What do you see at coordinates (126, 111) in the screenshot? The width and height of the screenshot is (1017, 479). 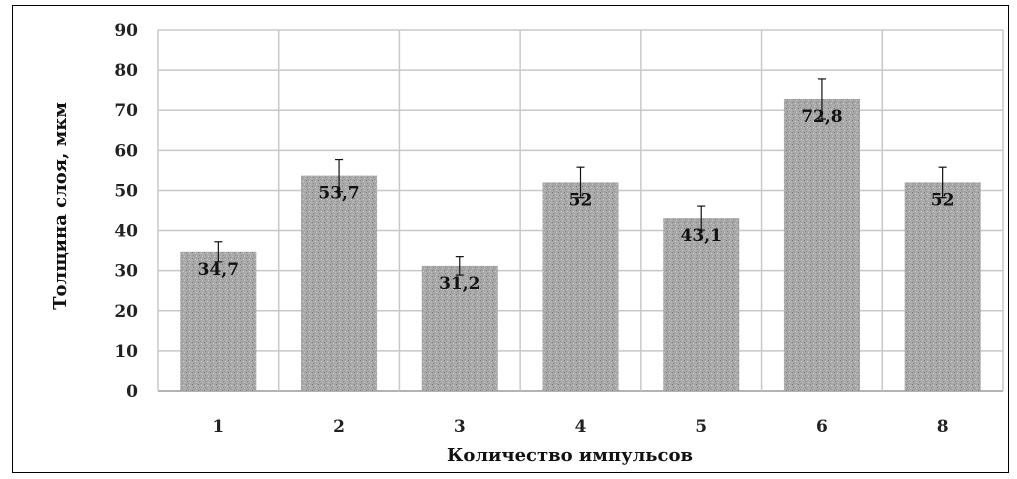 I see `y-tick-label: 70` at bounding box center [126, 111].